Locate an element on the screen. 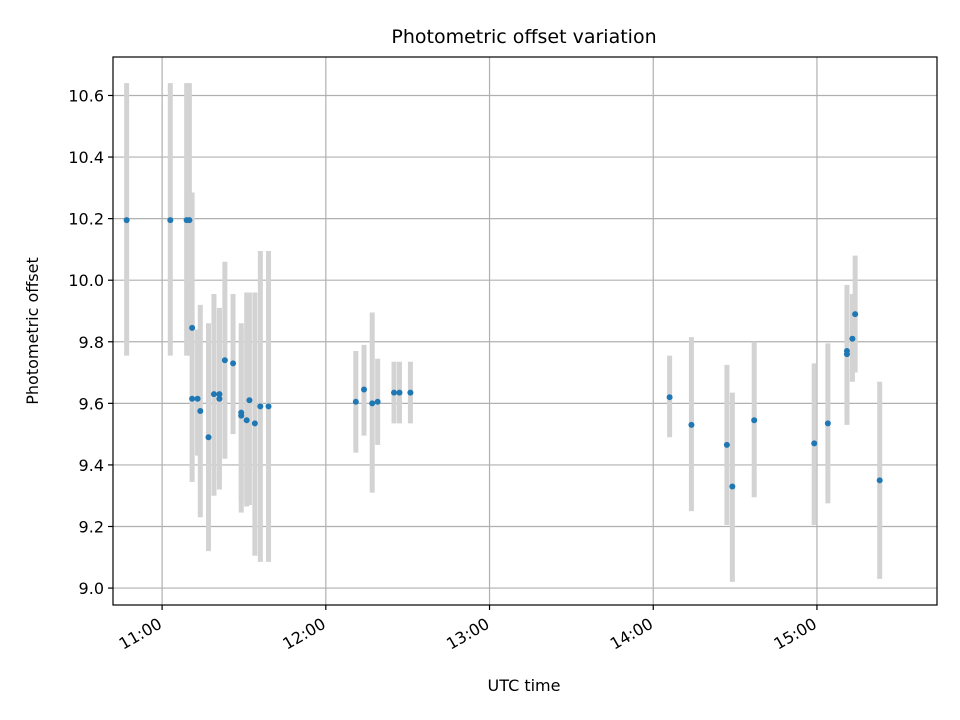 Image resolution: width=960 pixels, height=720 pixels. y-tick-label: 10.4 is located at coordinates (86, 157).